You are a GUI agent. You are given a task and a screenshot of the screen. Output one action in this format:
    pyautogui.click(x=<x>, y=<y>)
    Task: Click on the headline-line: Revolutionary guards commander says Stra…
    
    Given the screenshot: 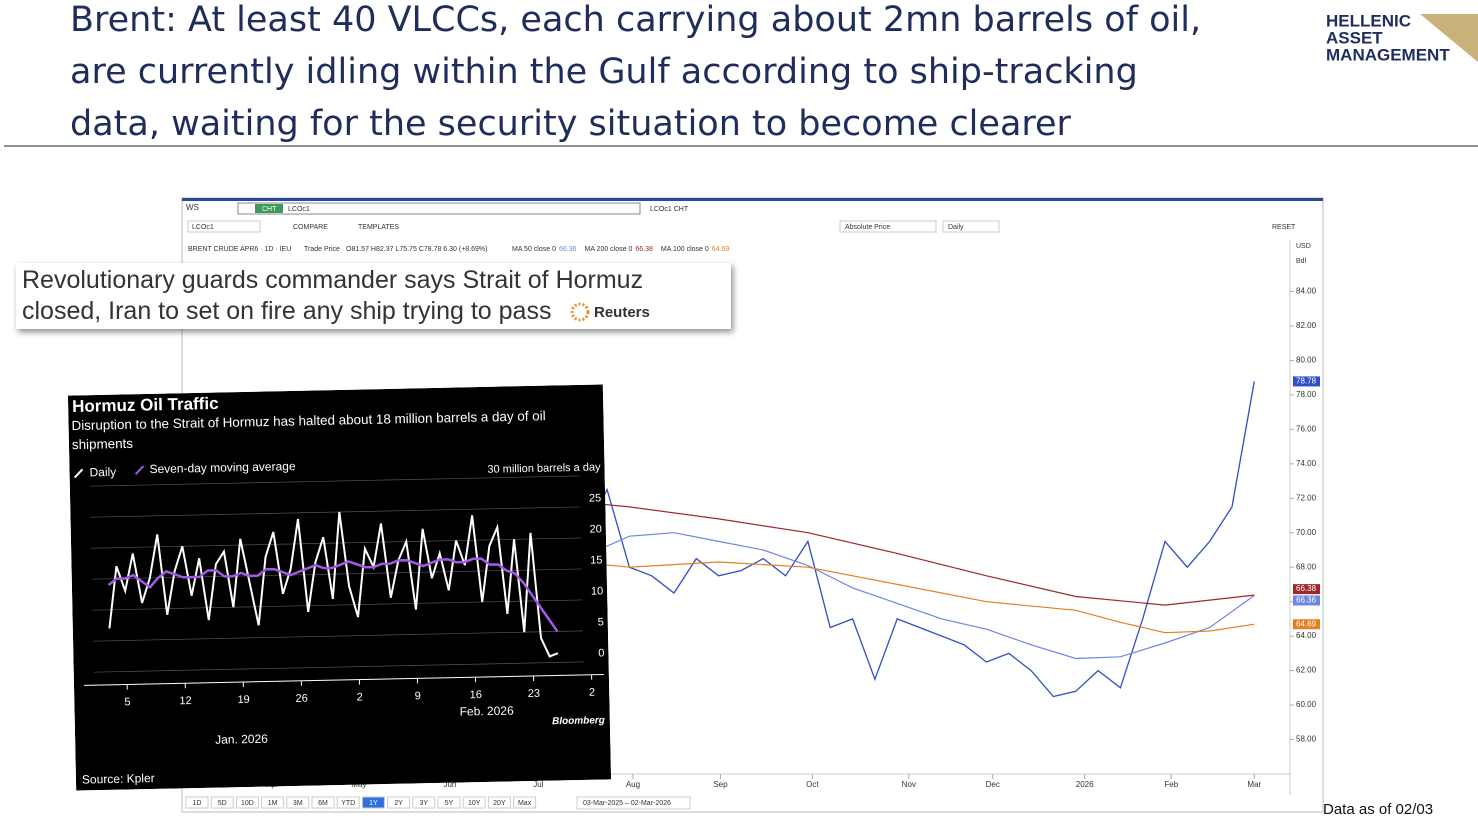 What is the action you would take?
    pyautogui.click(x=333, y=280)
    